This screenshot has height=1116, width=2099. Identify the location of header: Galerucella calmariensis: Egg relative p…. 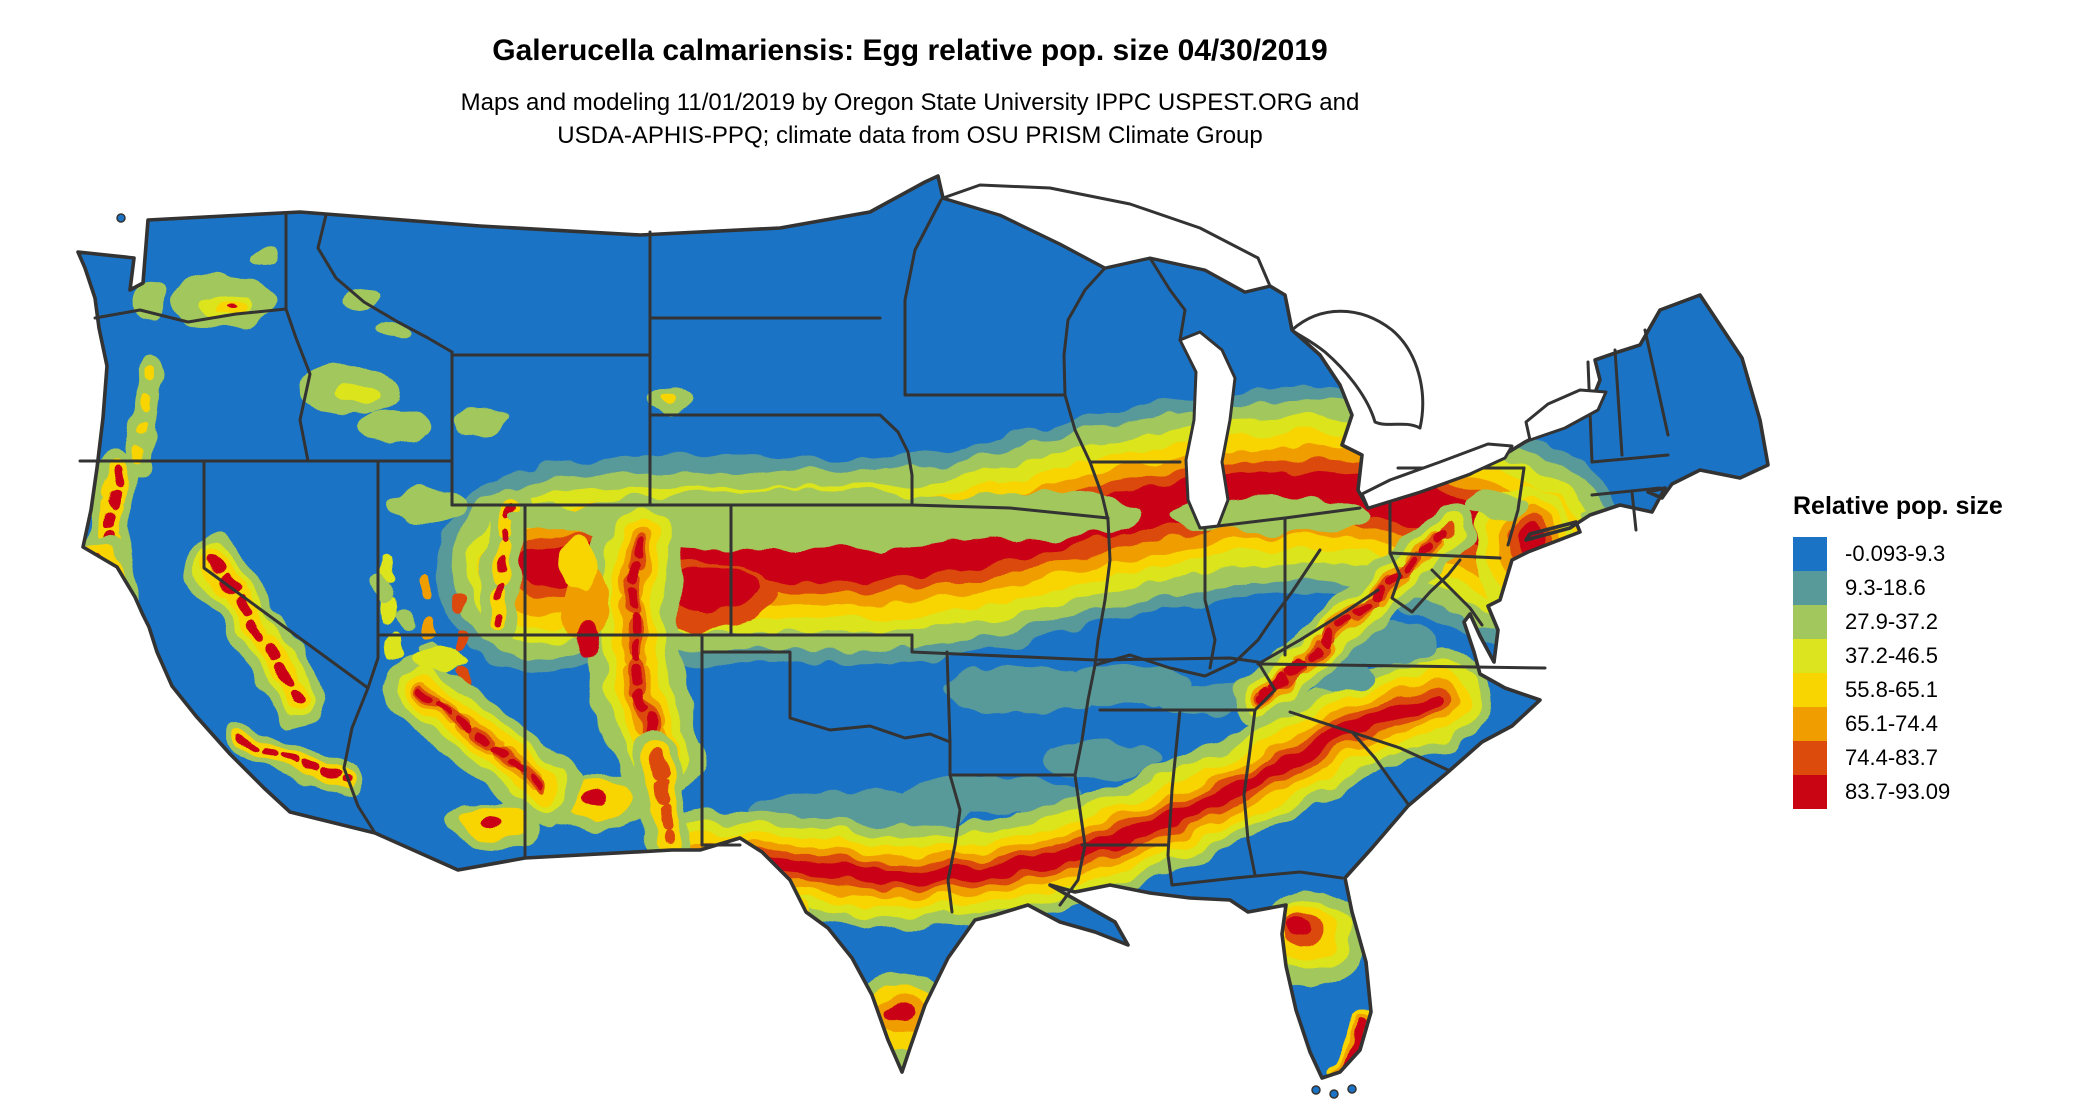
(910, 76).